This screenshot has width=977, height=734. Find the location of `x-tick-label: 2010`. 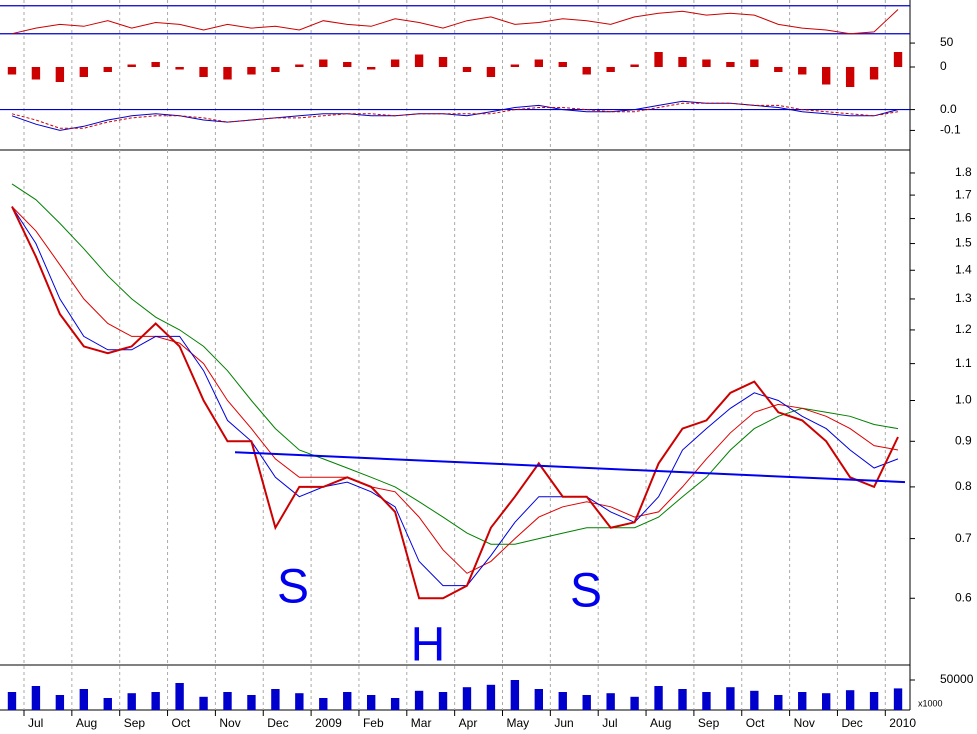

x-tick-label: 2010 is located at coordinates (902, 723).